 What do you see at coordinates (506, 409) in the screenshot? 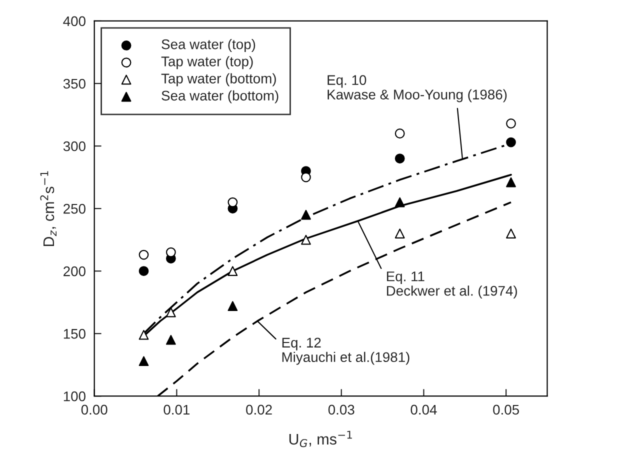
I see `x-tick-label: 0.05` at bounding box center [506, 409].